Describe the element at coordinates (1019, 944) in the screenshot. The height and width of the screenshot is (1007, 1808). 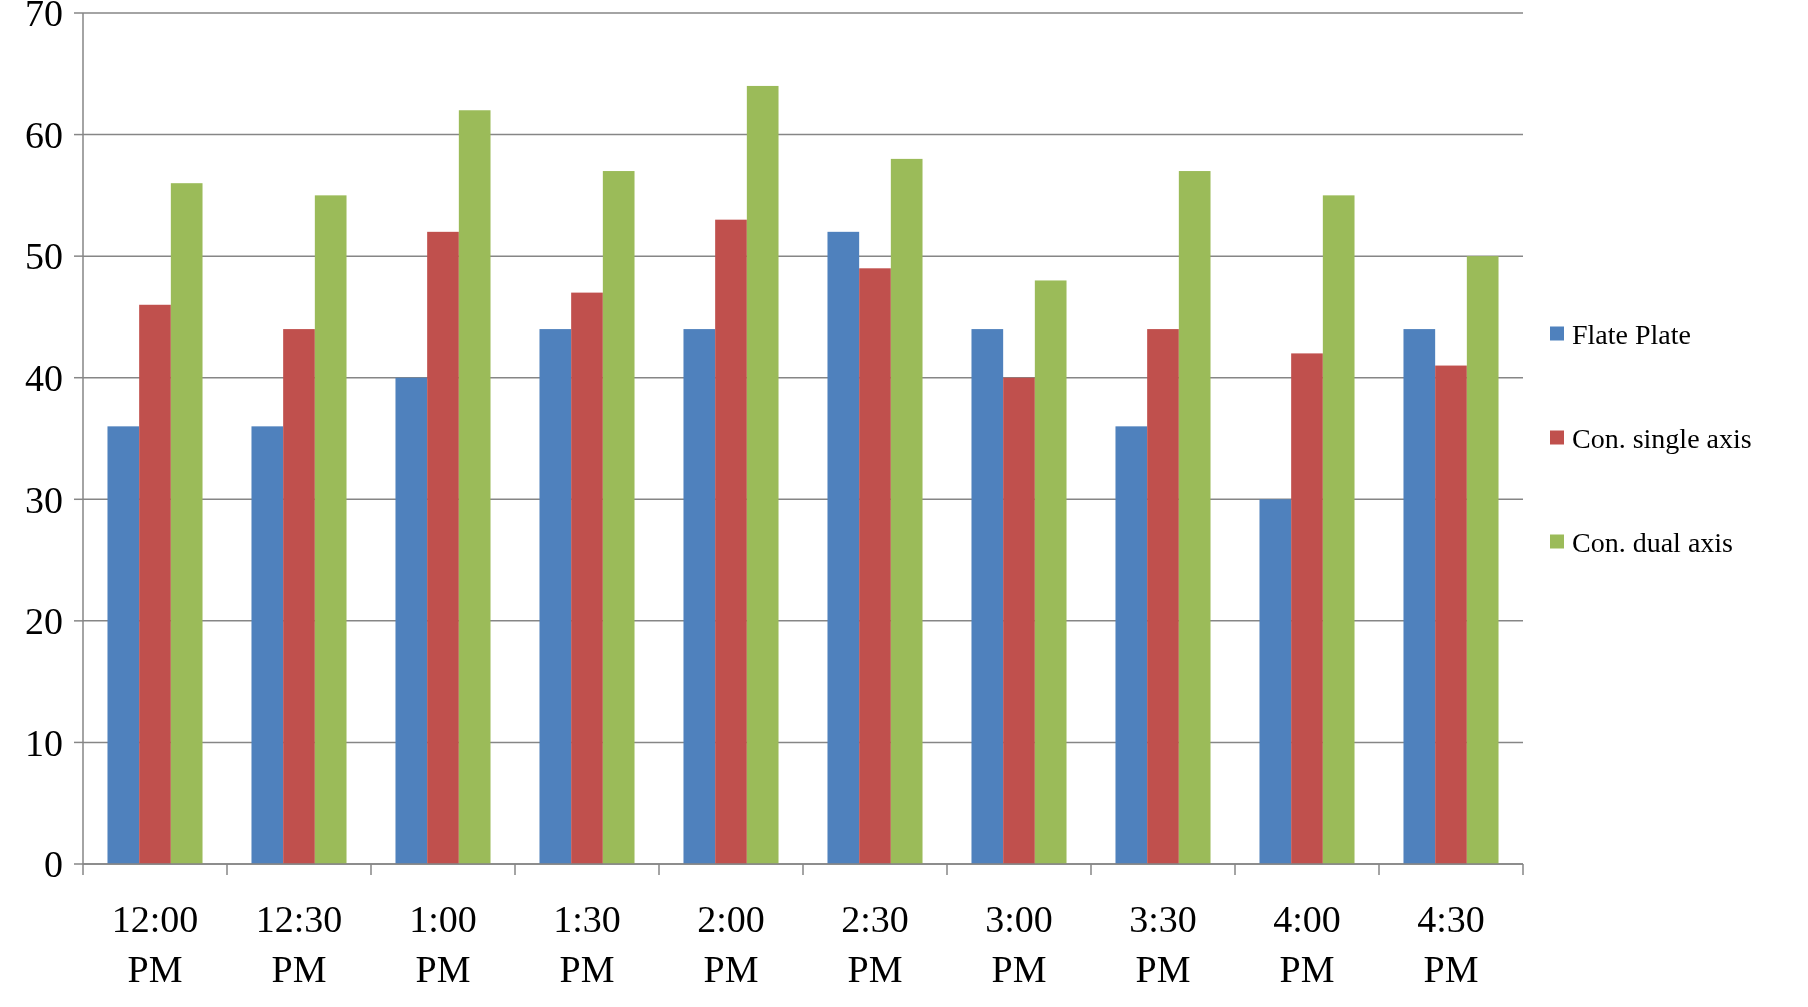
I see `x-tick-label: 3:00 PM` at that location.